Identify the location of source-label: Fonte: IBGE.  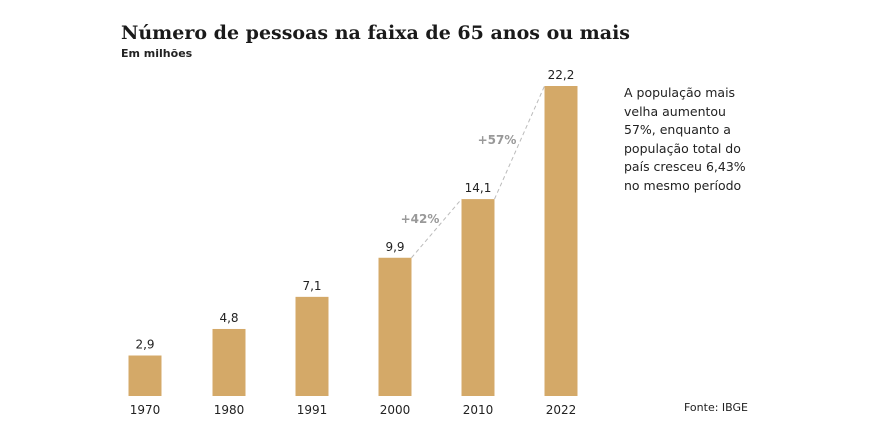
(716, 407).